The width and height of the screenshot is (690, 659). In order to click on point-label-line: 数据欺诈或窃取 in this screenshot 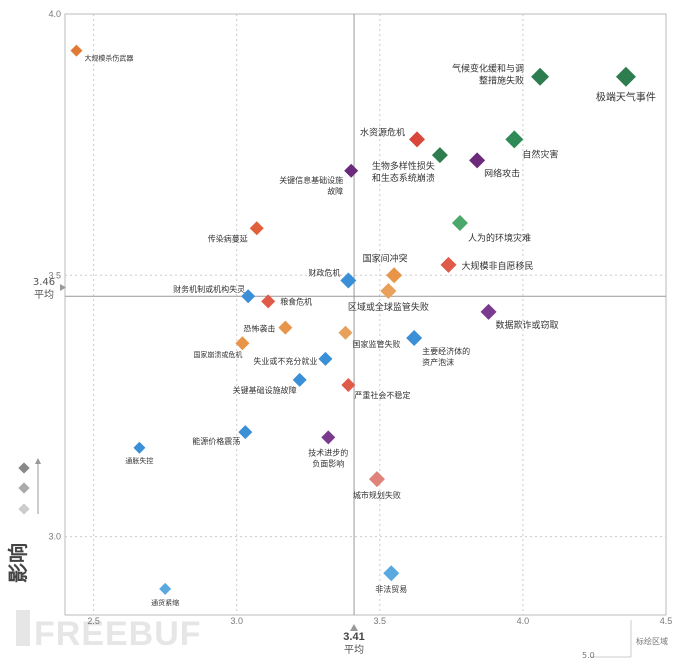, I will do `click(527, 325)`.